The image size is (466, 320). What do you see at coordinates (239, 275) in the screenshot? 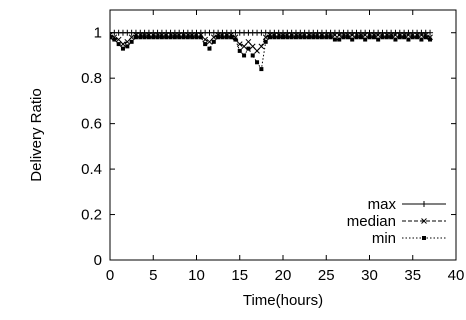
I see `x-tick-label: 15` at bounding box center [239, 275].